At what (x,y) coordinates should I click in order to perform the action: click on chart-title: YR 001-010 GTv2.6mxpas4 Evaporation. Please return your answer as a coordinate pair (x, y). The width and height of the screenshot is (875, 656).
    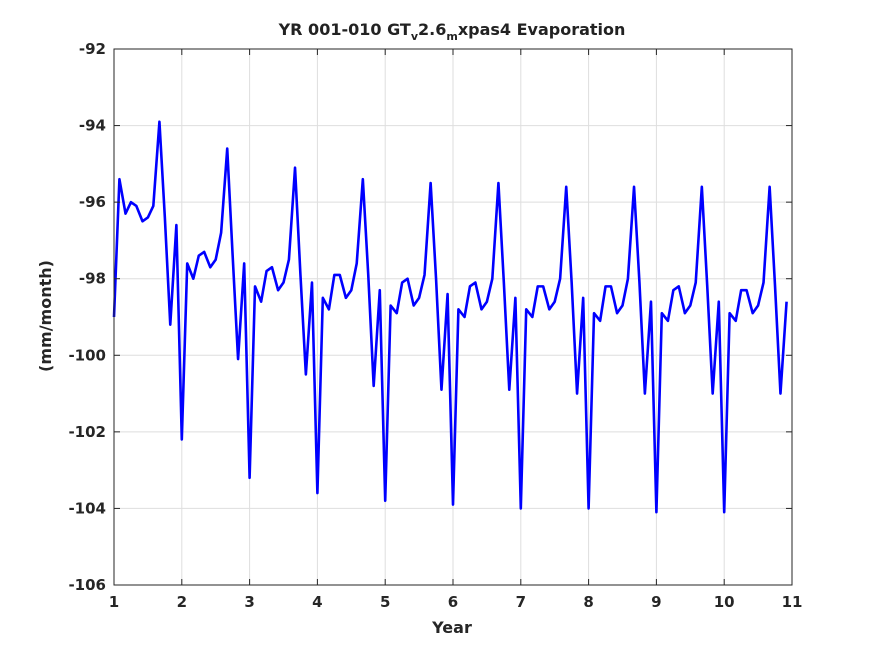
    Looking at the image, I should click on (452, 31).